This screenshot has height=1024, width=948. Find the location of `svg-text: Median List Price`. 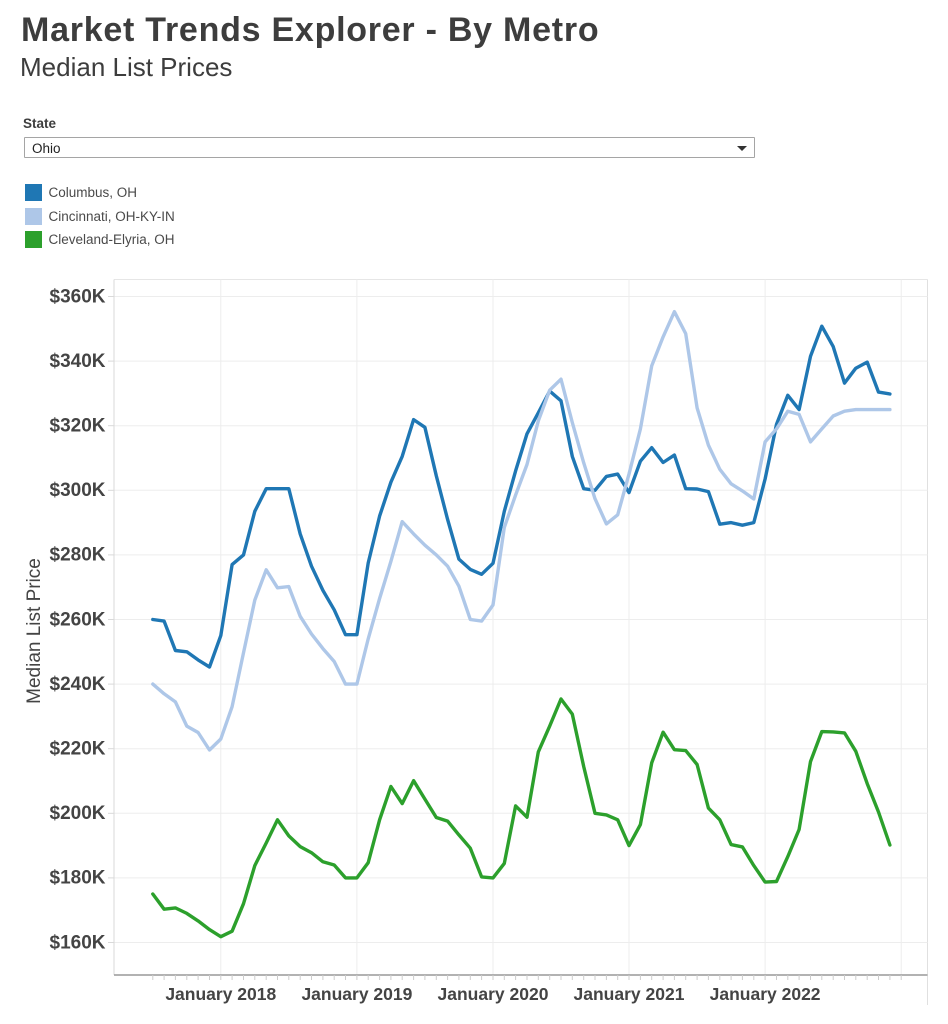

svg-text: Median List Price is located at coordinates (34, 631).